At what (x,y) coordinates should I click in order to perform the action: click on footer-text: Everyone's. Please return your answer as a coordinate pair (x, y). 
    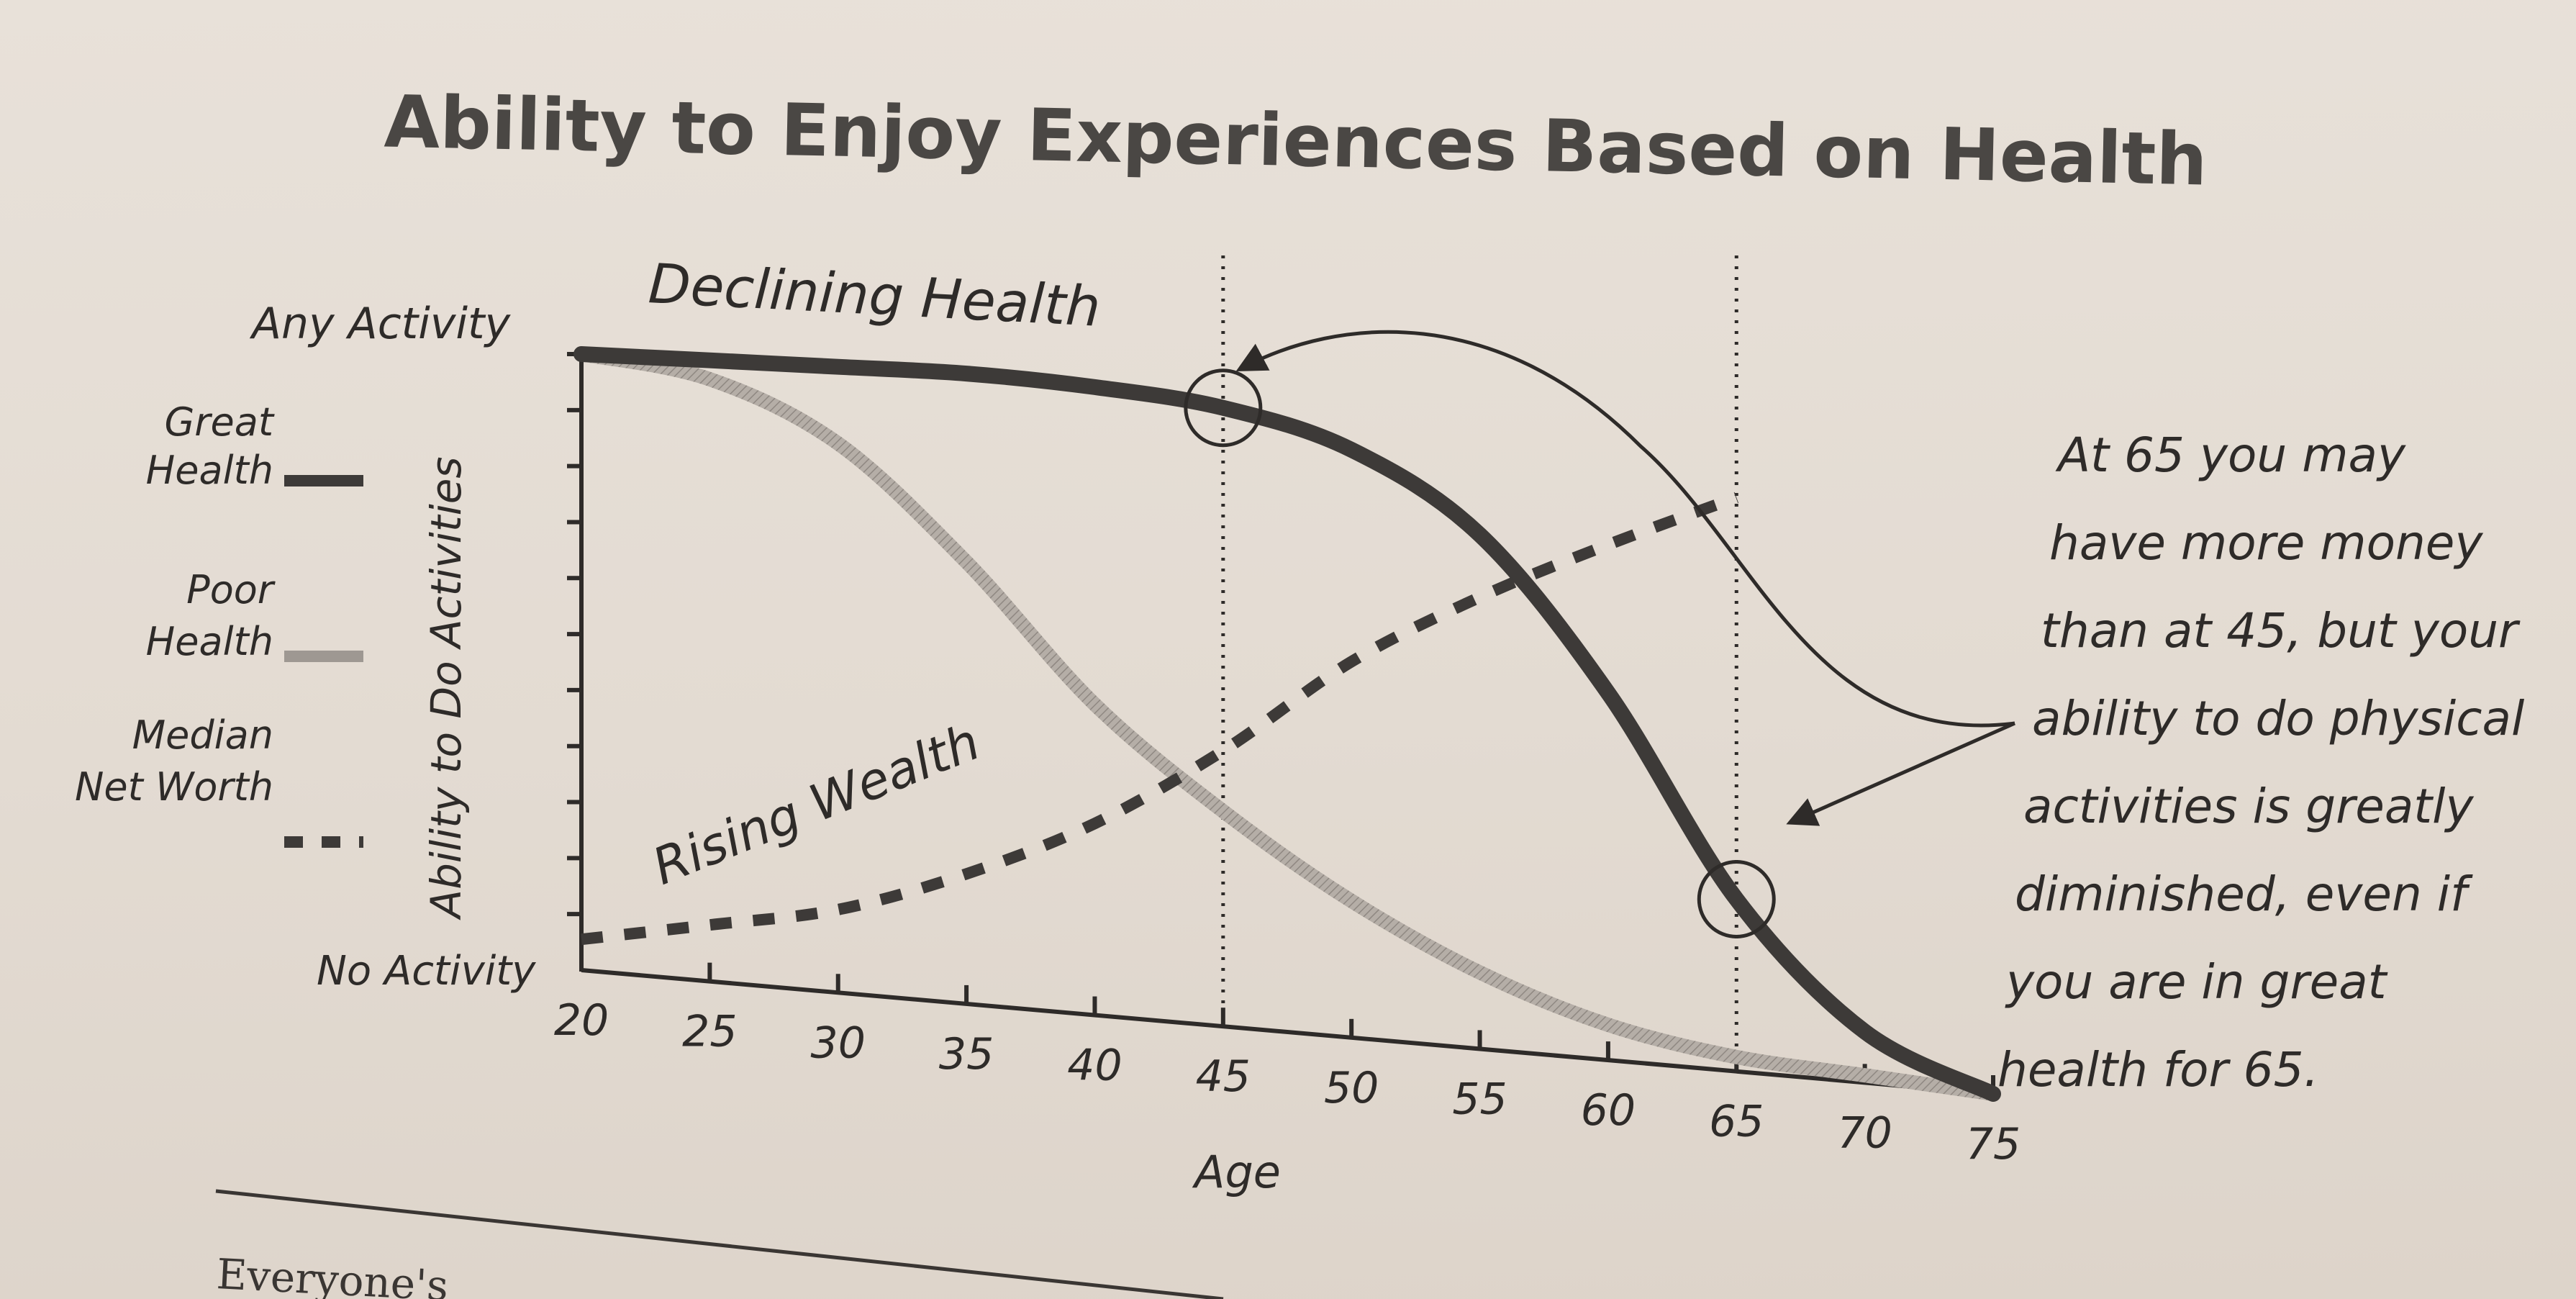
    Looking at the image, I should click on (332, 1274).